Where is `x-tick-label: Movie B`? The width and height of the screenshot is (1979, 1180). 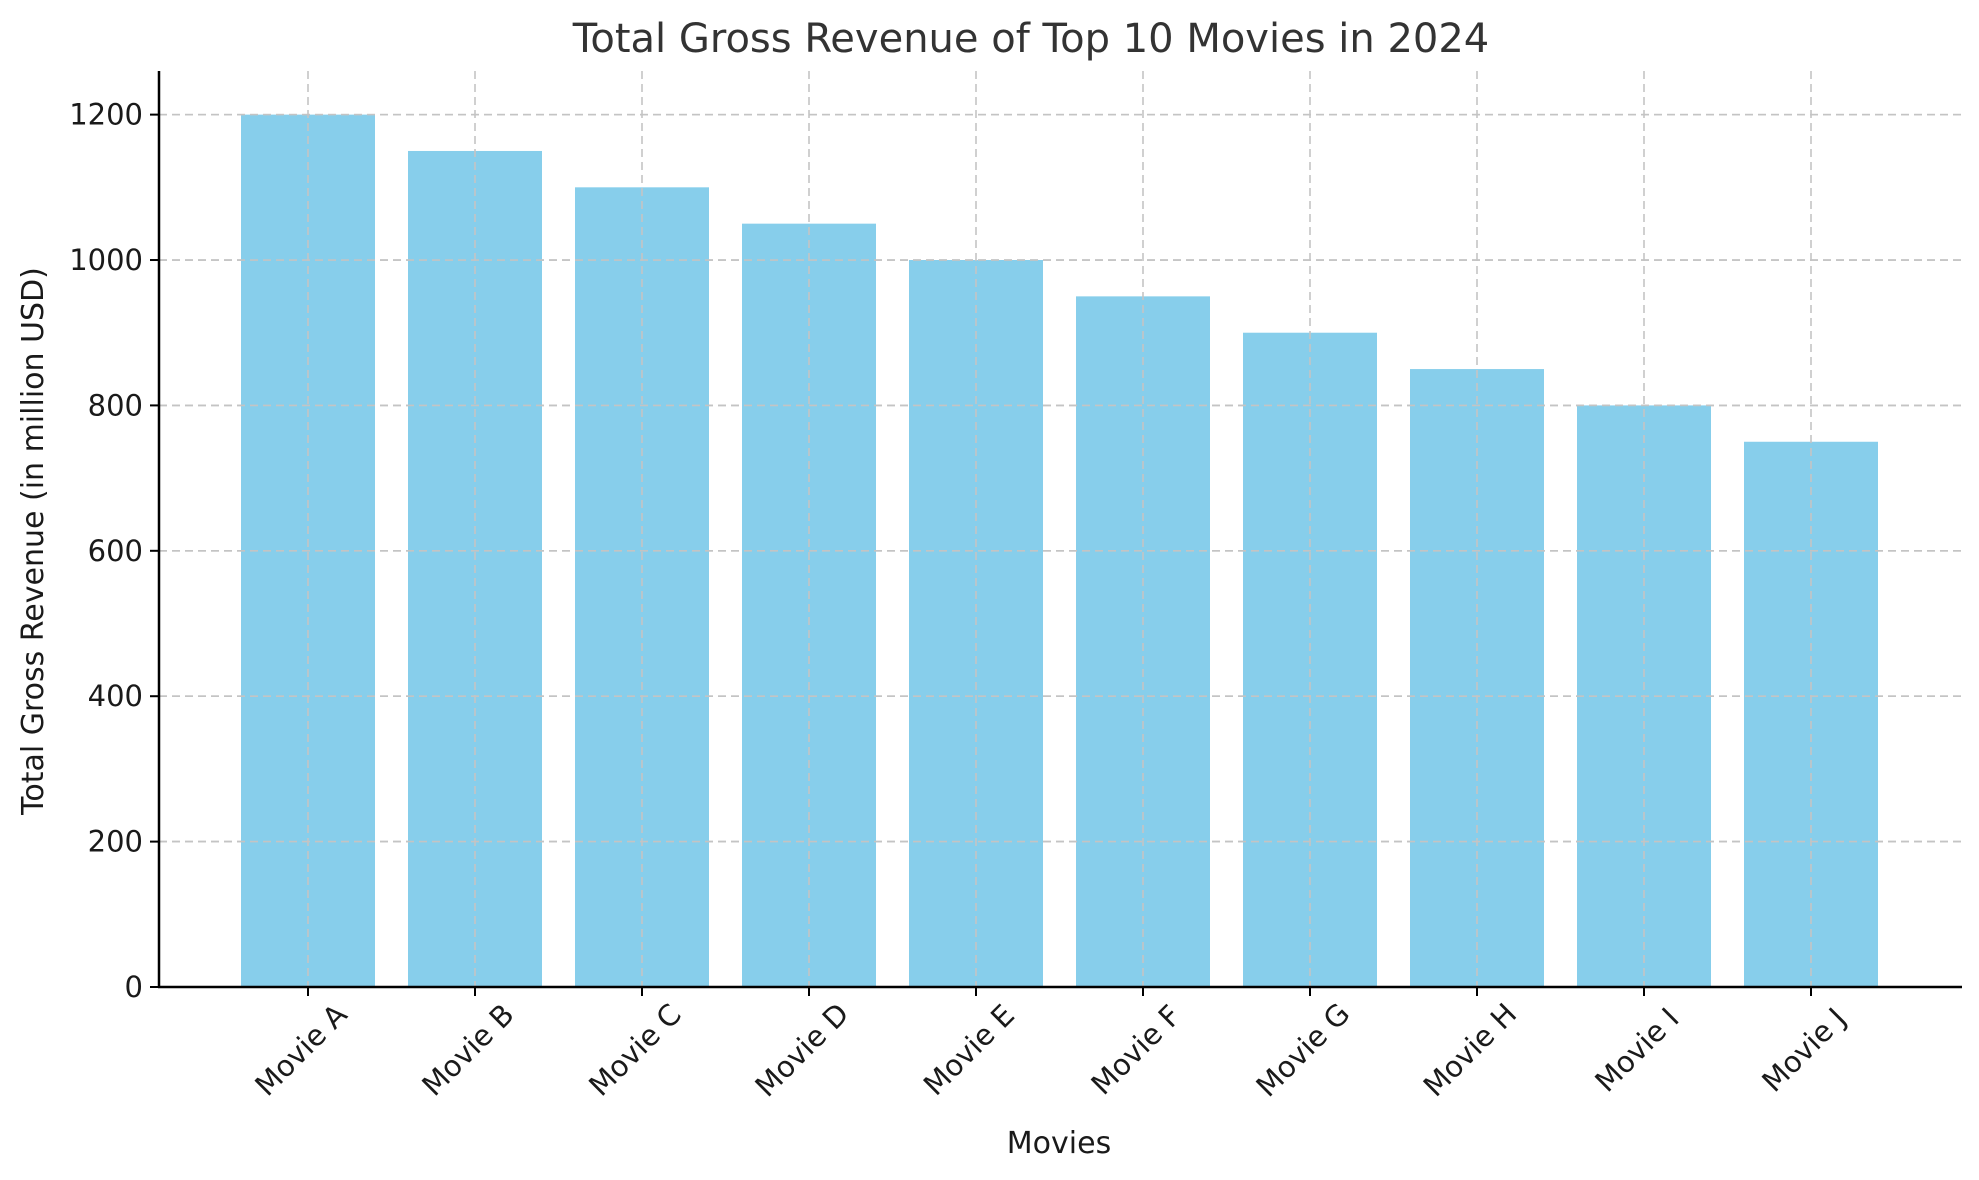
x-tick-label: Movie B is located at coordinates (467, 1049).